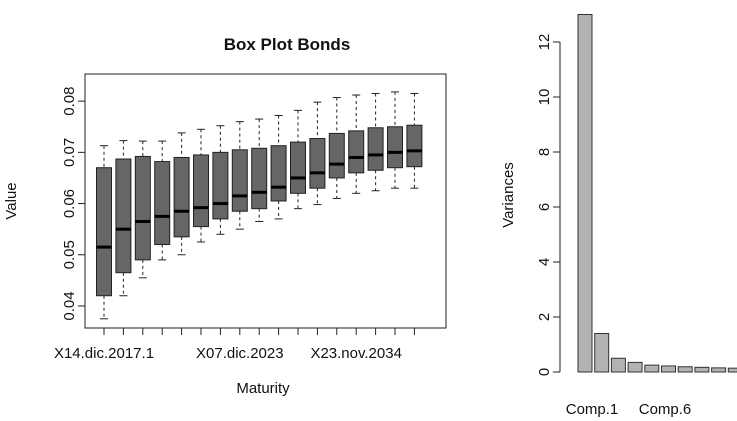 This screenshot has height=421, width=737. Describe the element at coordinates (69, 152) in the screenshot. I see `boxplot-y-tick-label: 0.07` at that location.